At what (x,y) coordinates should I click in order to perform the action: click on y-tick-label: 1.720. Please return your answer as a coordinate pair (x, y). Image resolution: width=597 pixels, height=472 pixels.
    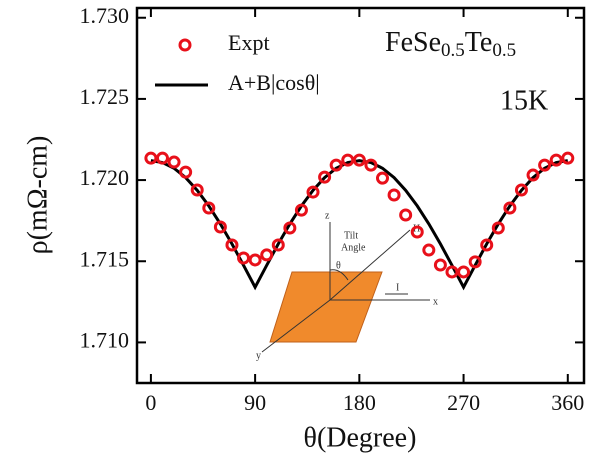
    Looking at the image, I should click on (105, 177).